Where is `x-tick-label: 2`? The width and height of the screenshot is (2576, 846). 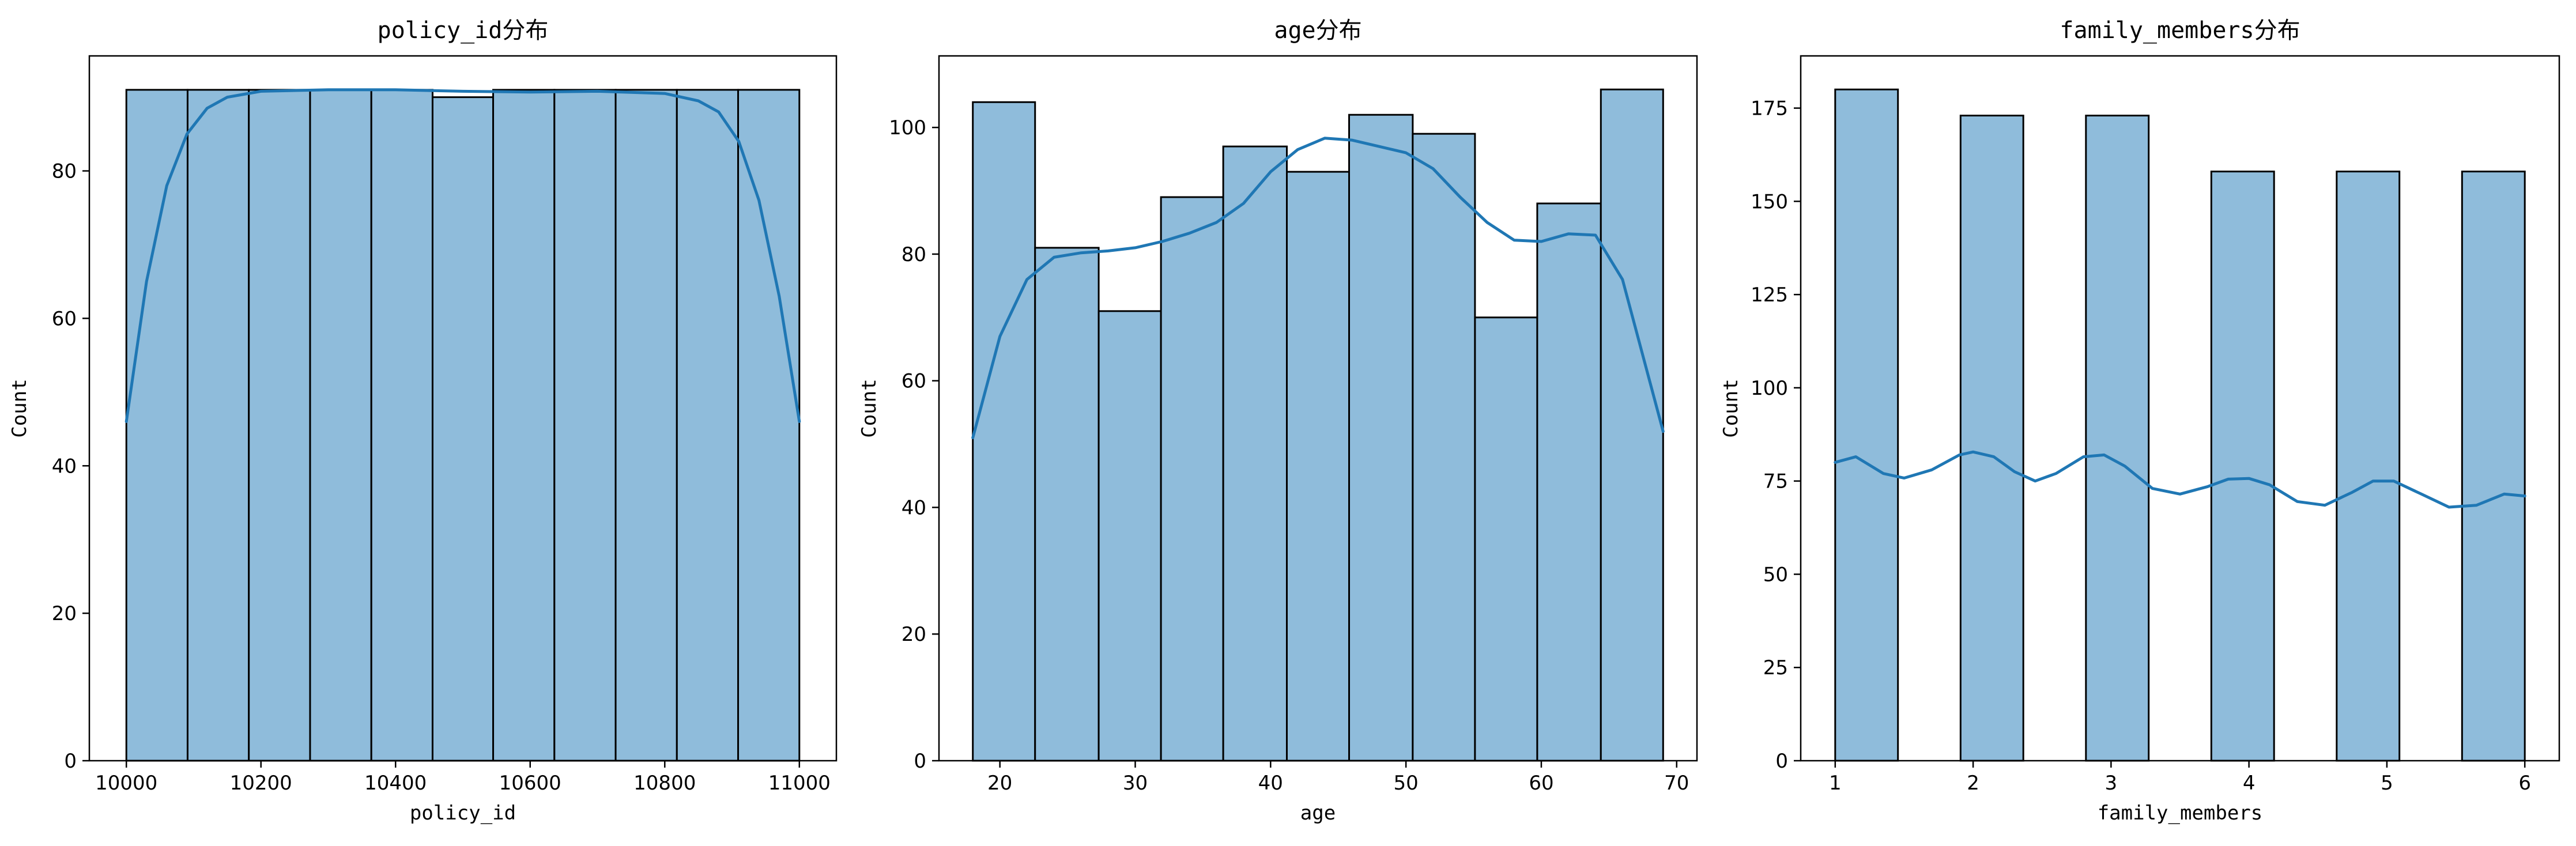 x-tick-label: 2 is located at coordinates (1973, 783).